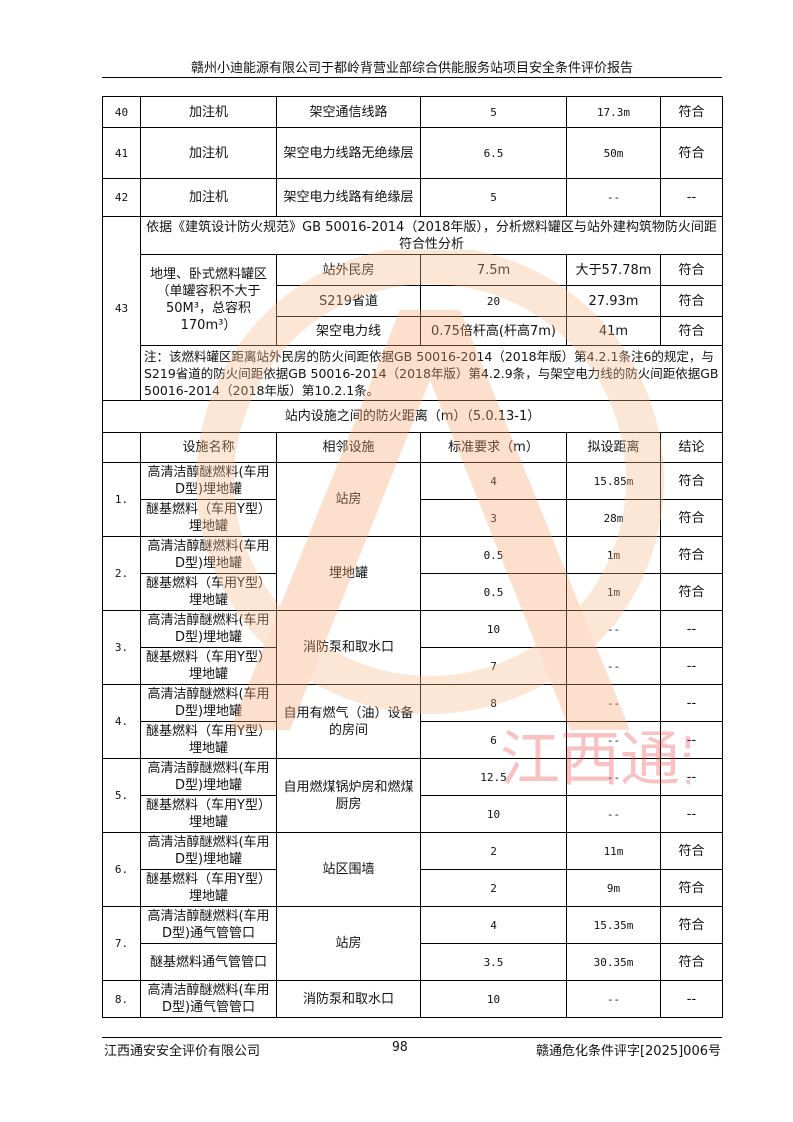  What do you see at coordinates (348, 270) in the screenshot?
I see `target-cell: 站外民房` at bounding box center [348, 270].